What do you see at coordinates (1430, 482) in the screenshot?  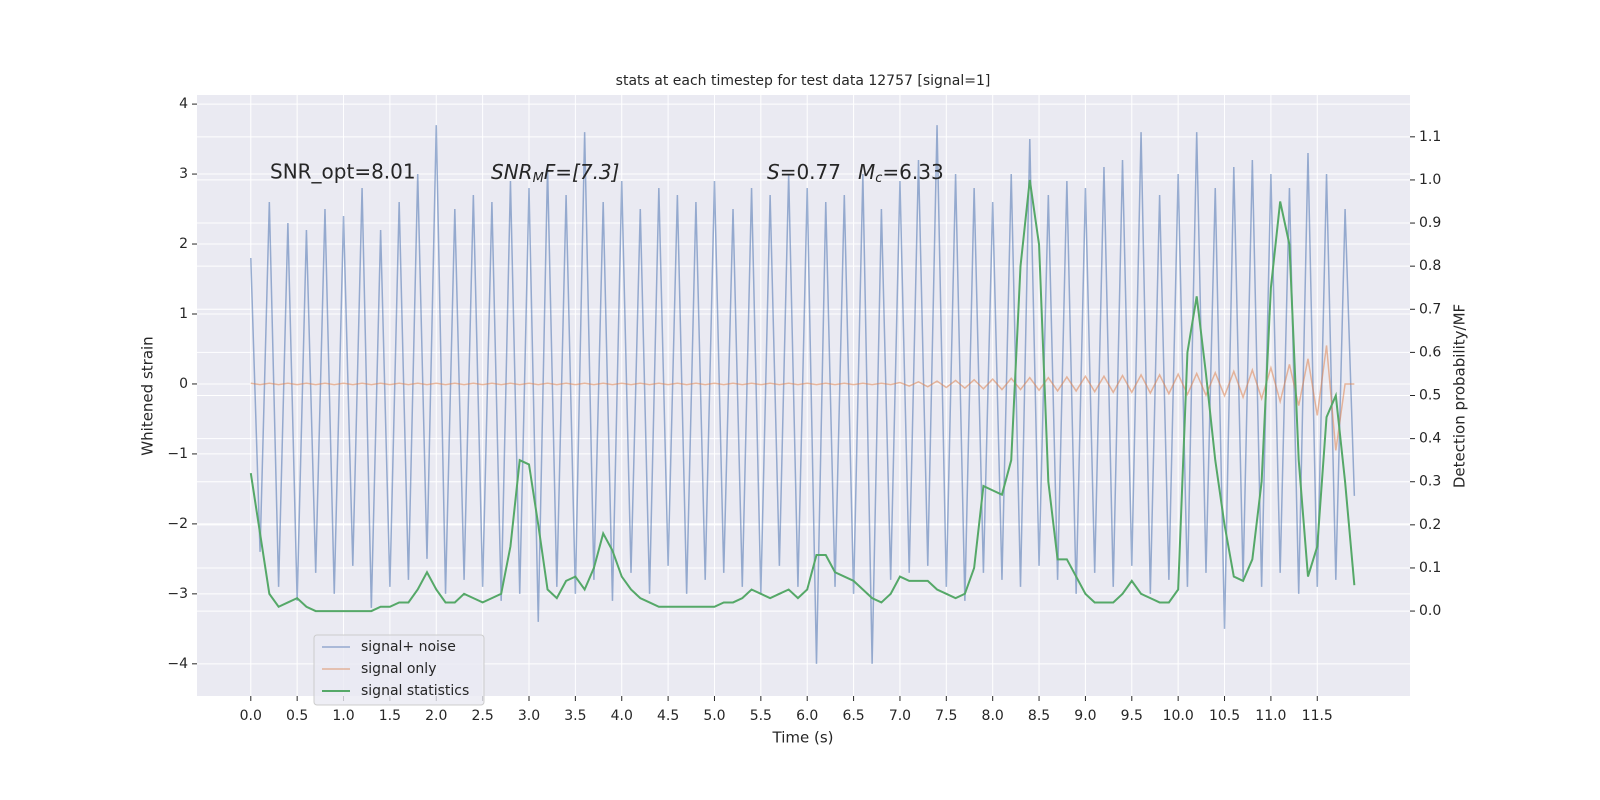 I see `y2-tick-label: 0.3` at bounding box center [1430, 482].